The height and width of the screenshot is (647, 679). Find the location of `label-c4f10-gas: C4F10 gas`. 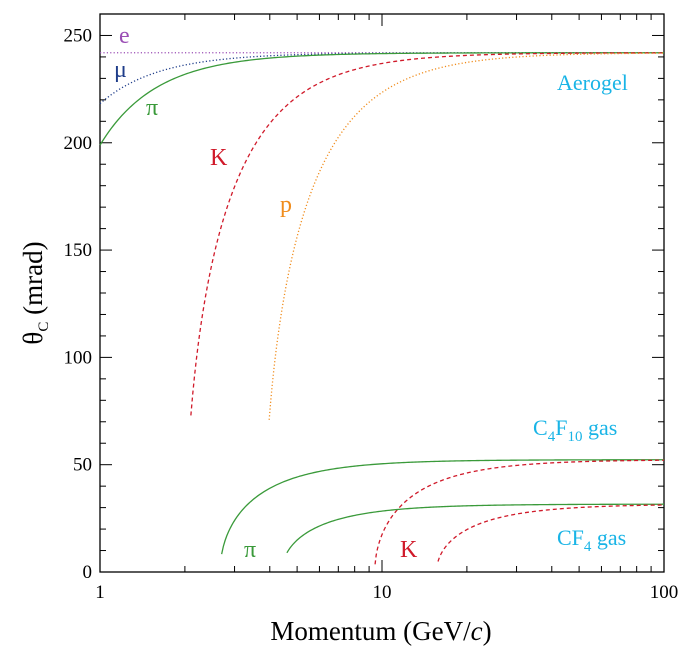

label-c4f10-gas: C4F10 gas is located at coordinates (575, 430).